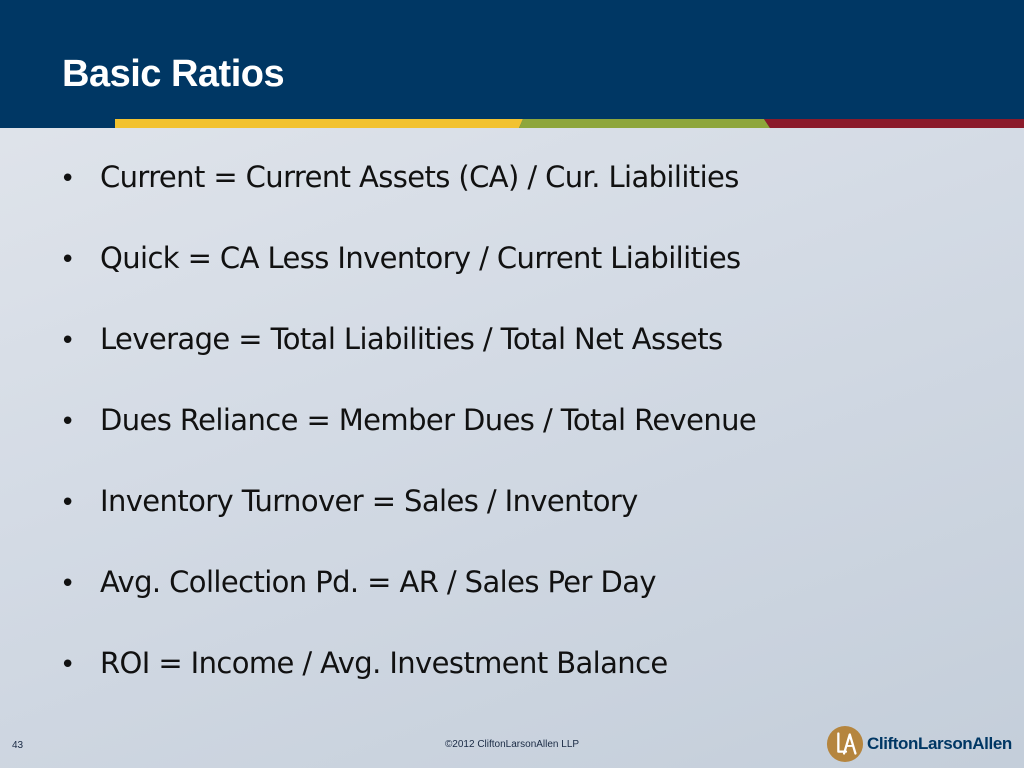 The image size is (1024, 768). Describe the element at coordinates (408, 686) in the screenshot. I see `list-item: • ROI = Income / Avg. Investment Balance` at that location.